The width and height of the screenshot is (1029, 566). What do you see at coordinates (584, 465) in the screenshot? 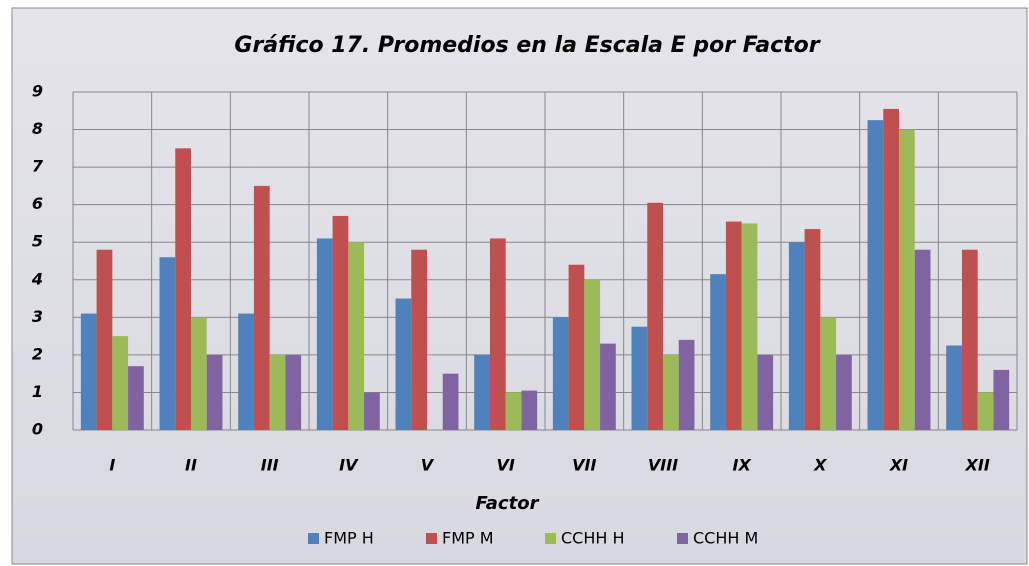
I see `x-tick-label: VII` at bounding box center [584, 465].